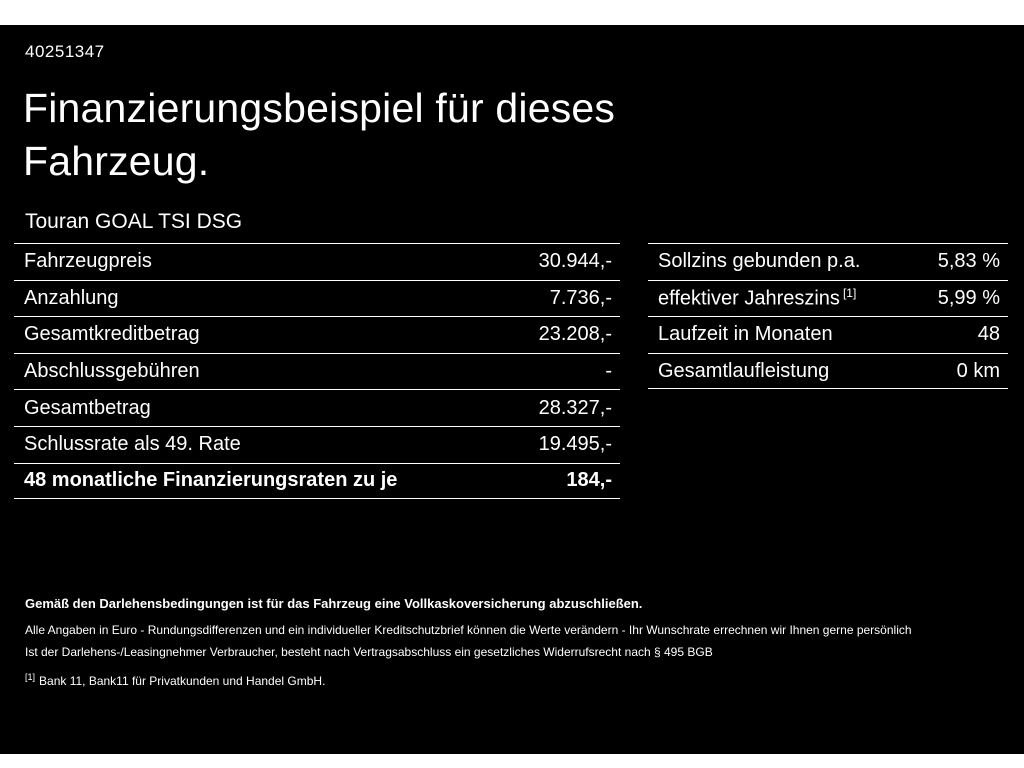 This screenshot has width=1024, height=768. Describe the element at coordinates (749, 298) in the screenshot. I see `row-label-text: effektiver Jahreszins` at that location.